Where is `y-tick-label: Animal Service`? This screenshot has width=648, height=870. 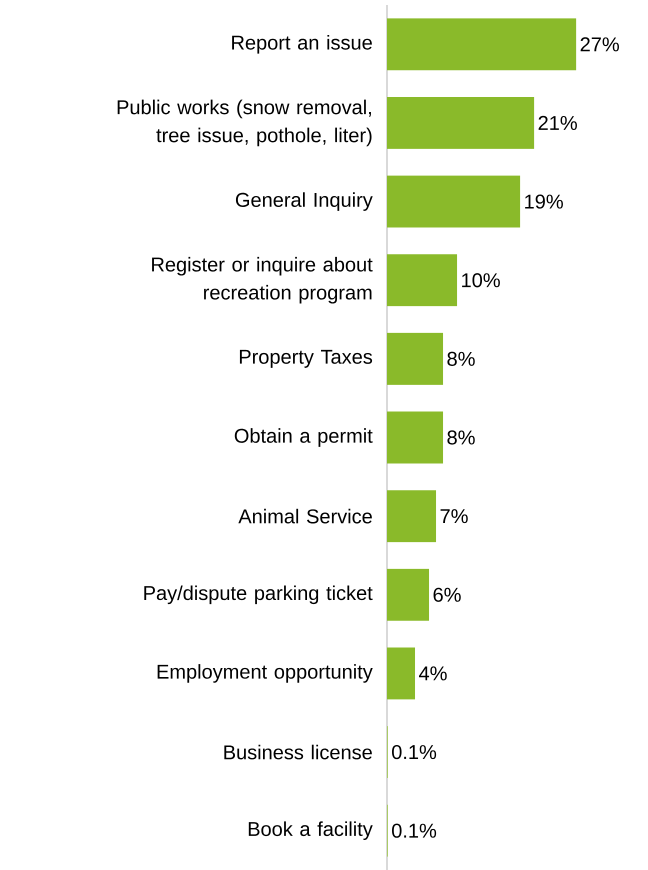
y-tick-label: Animal Service is located at coordinates (305, 516).